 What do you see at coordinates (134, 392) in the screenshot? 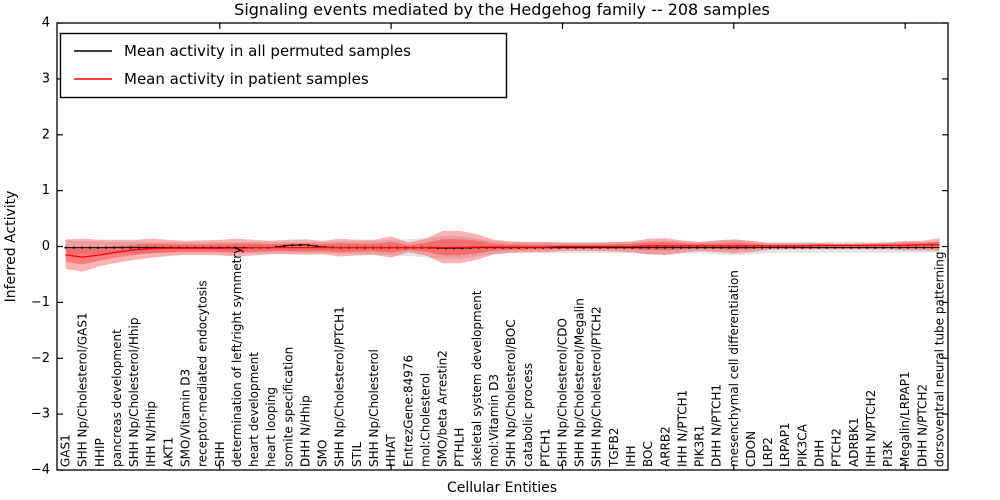
I see `x-category-label: SHH Np/Cholesterol/Hhip` at bounding box center [134, 392].